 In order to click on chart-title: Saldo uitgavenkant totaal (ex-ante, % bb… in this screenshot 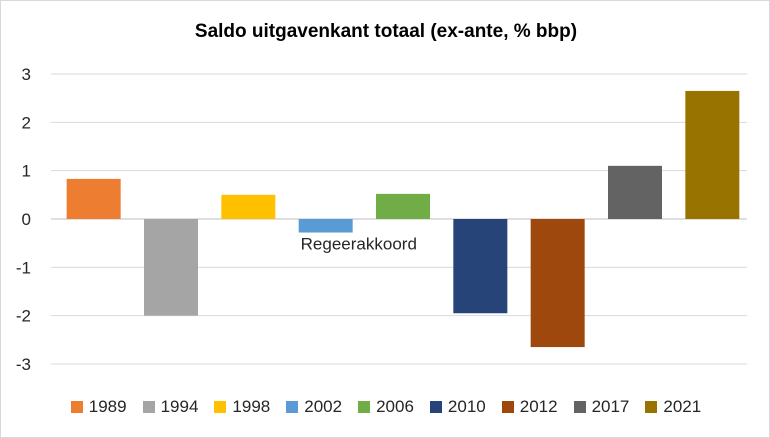, I will do `click(386, 31)`.